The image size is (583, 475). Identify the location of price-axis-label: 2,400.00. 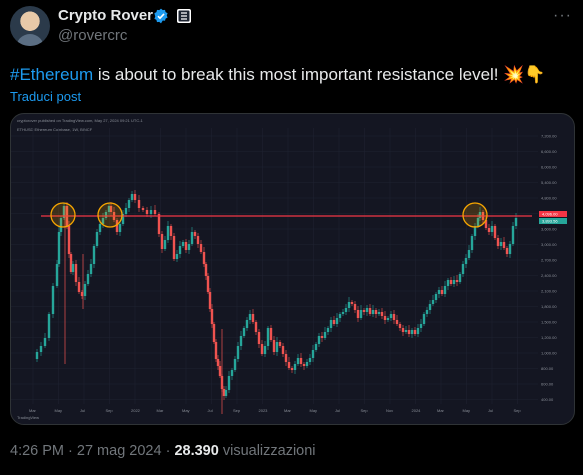
(549, 275).